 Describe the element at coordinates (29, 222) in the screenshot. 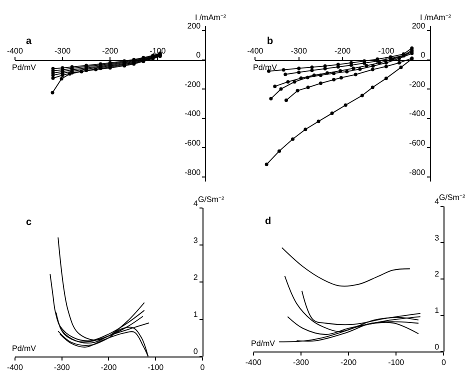

I see `text: c` at that location.